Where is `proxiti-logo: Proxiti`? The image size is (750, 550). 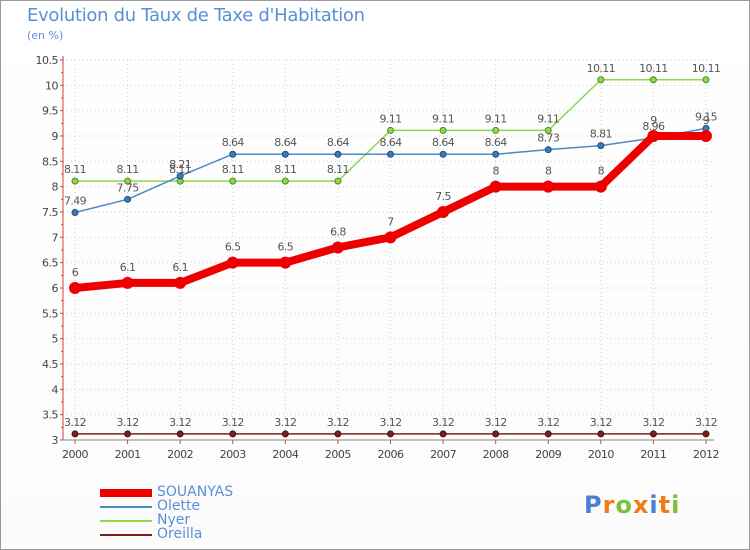 proxiti-logo: Proxiti is located at coordinates (632, 505).